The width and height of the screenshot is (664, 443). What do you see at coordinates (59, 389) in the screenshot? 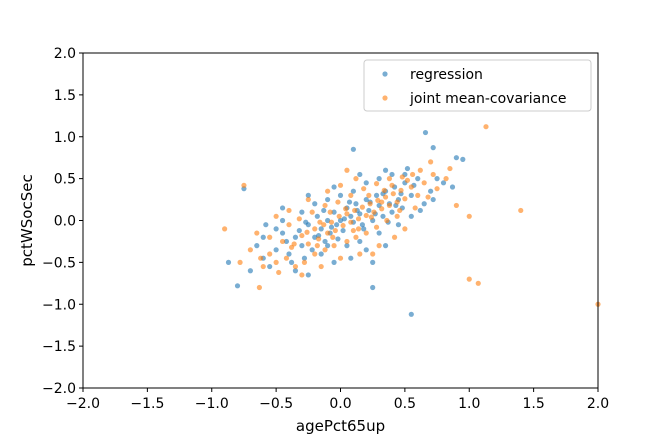
I see `y-tick-label: −2.0` at bounding box center [59, 389].